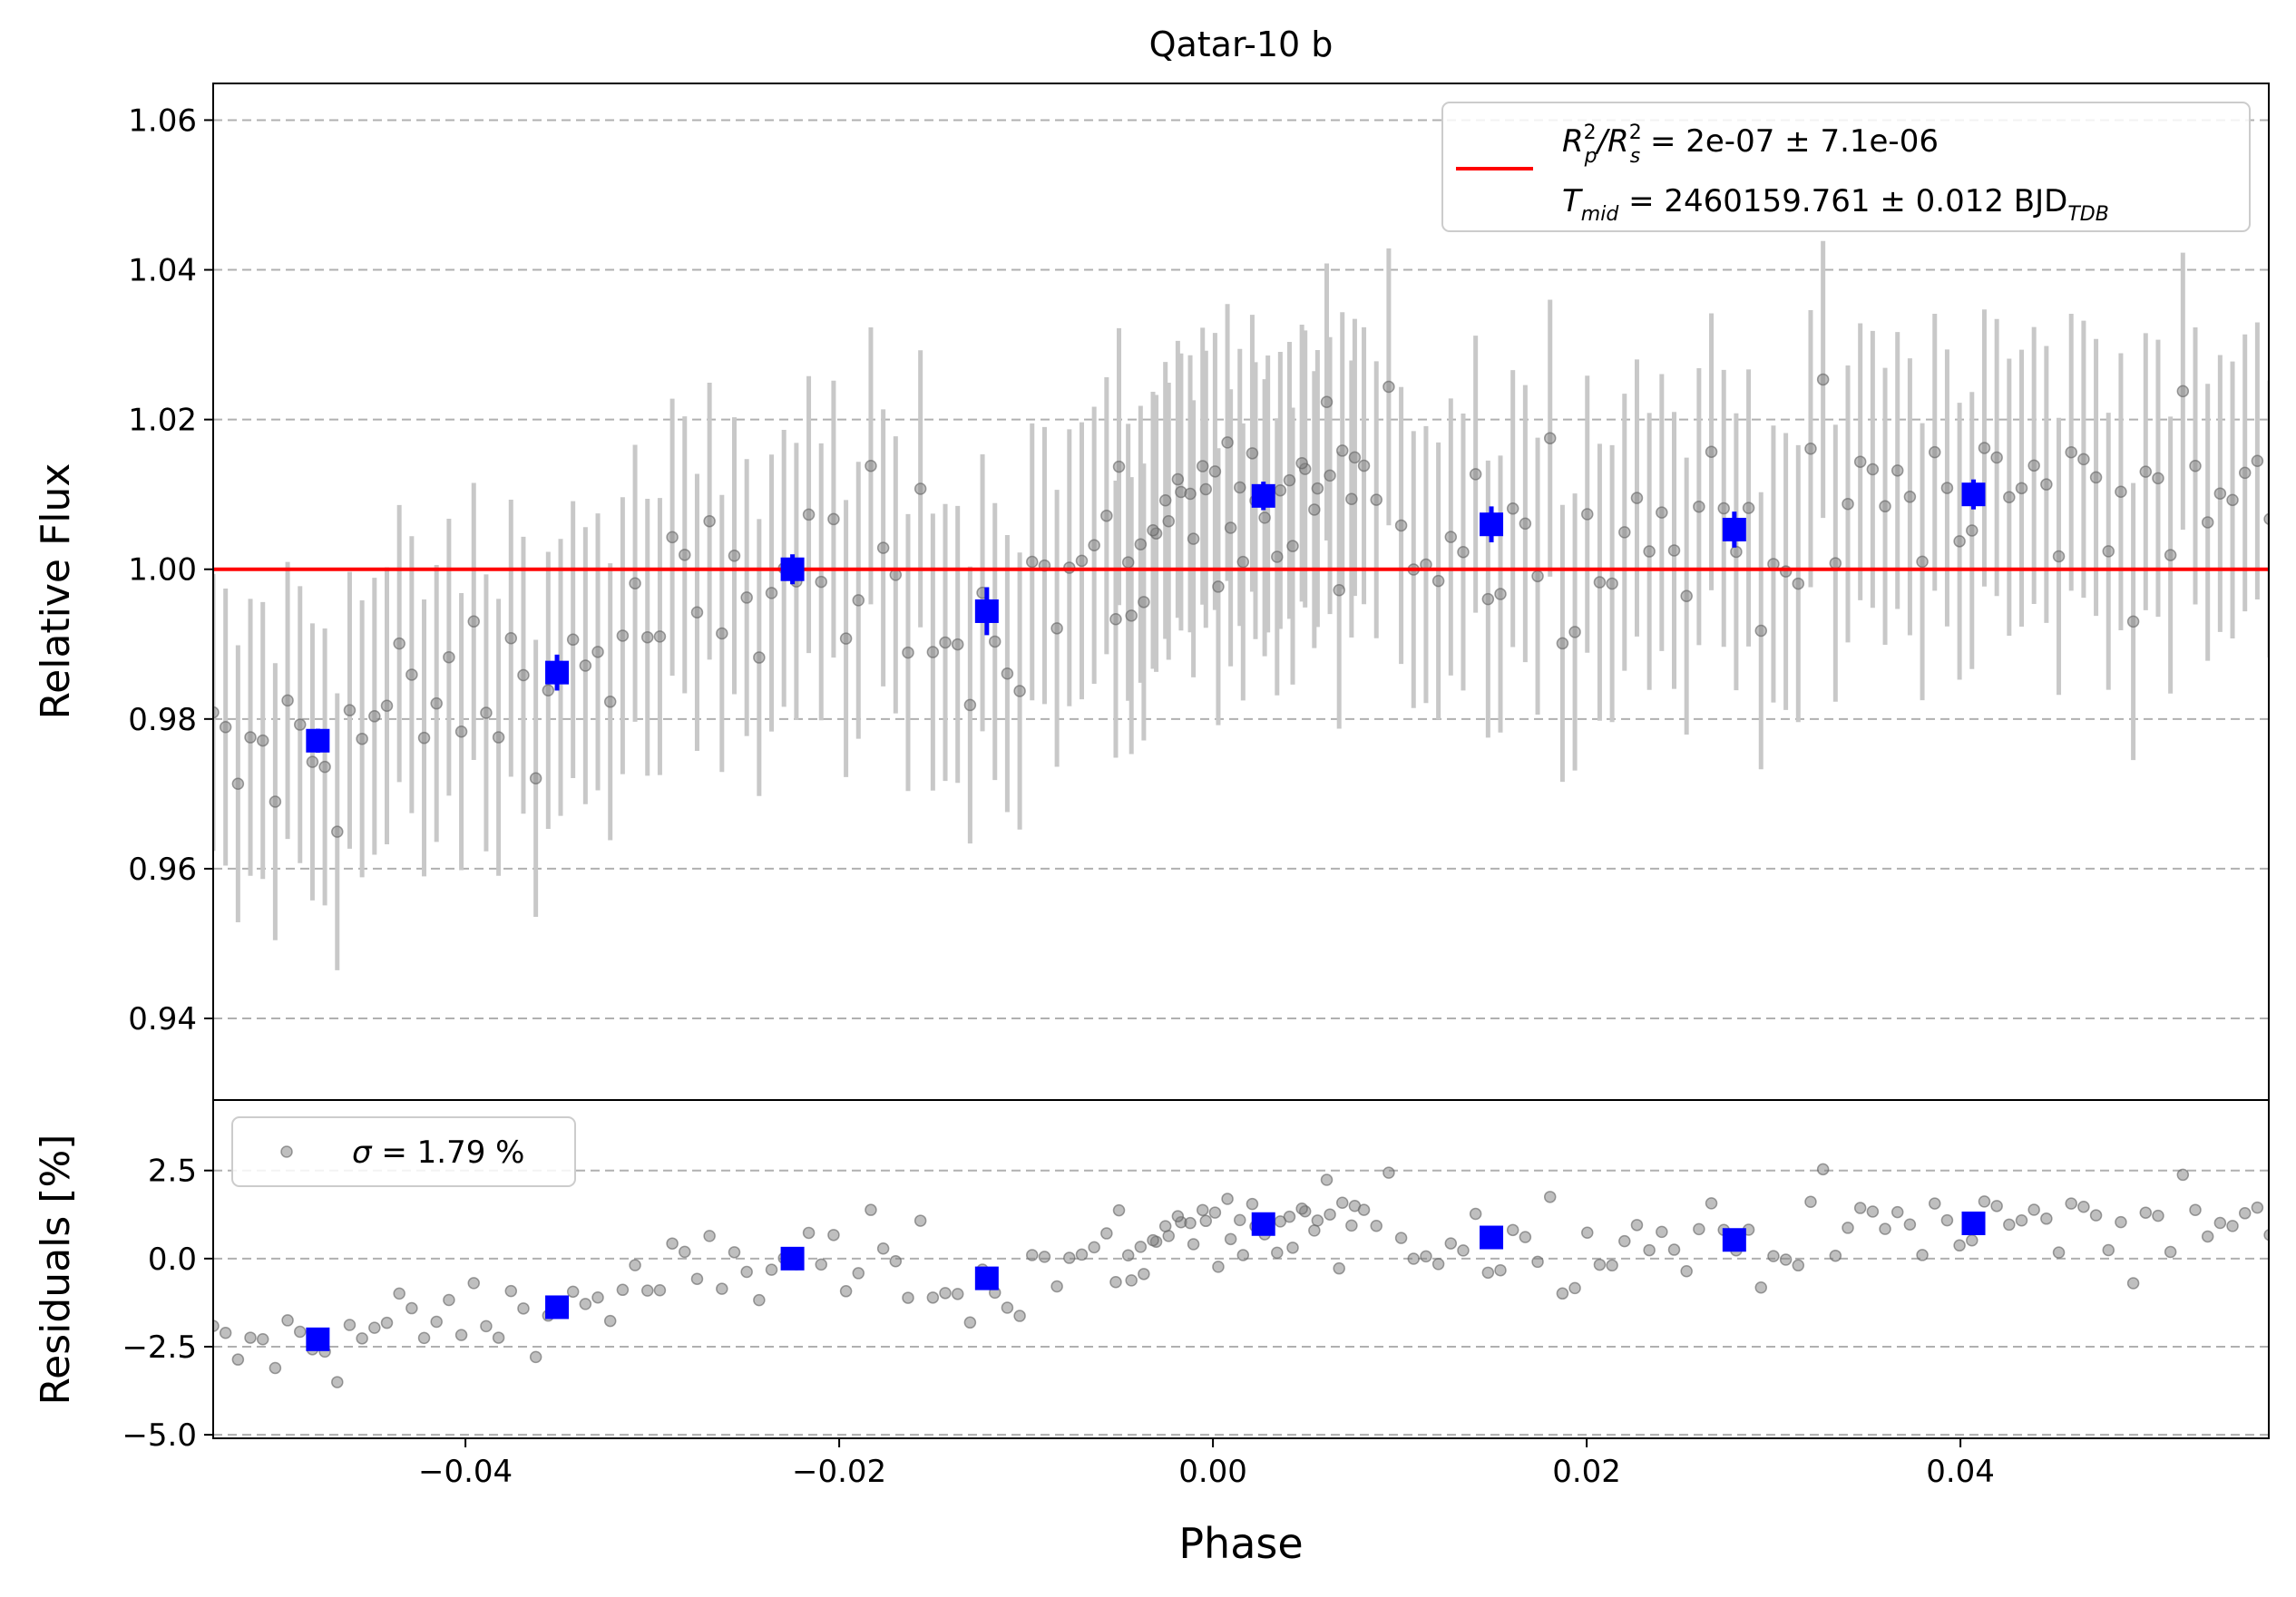 The height and width of the screenshot is (1597, 2296). I want to click on x-tick-label: −0.04, so click(466, 1472).